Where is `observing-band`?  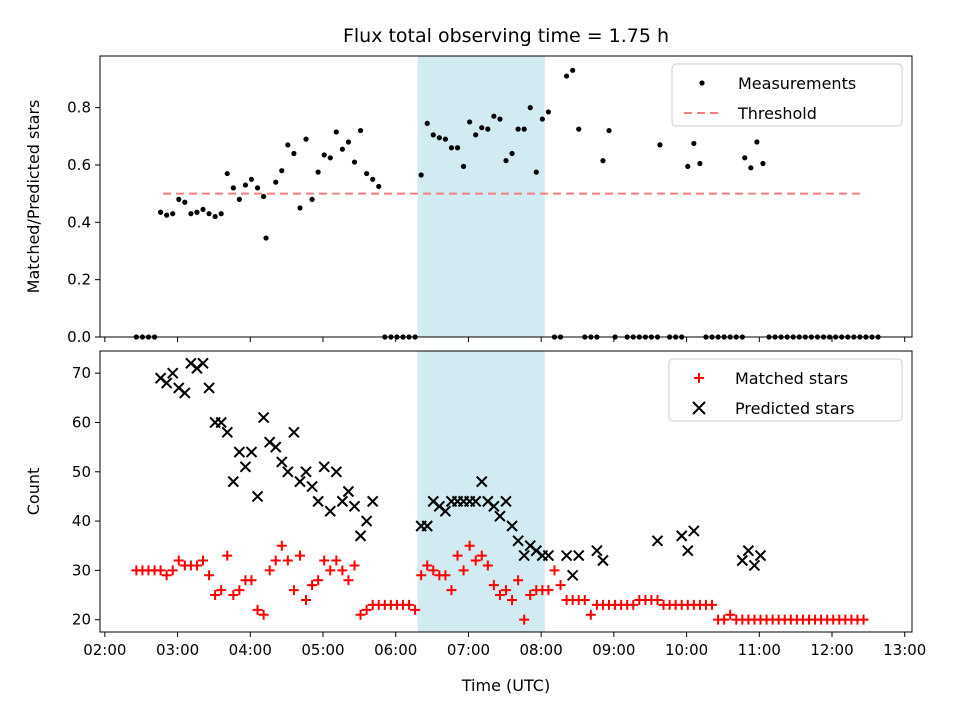
observing-band is located at coordinates (481, 491).